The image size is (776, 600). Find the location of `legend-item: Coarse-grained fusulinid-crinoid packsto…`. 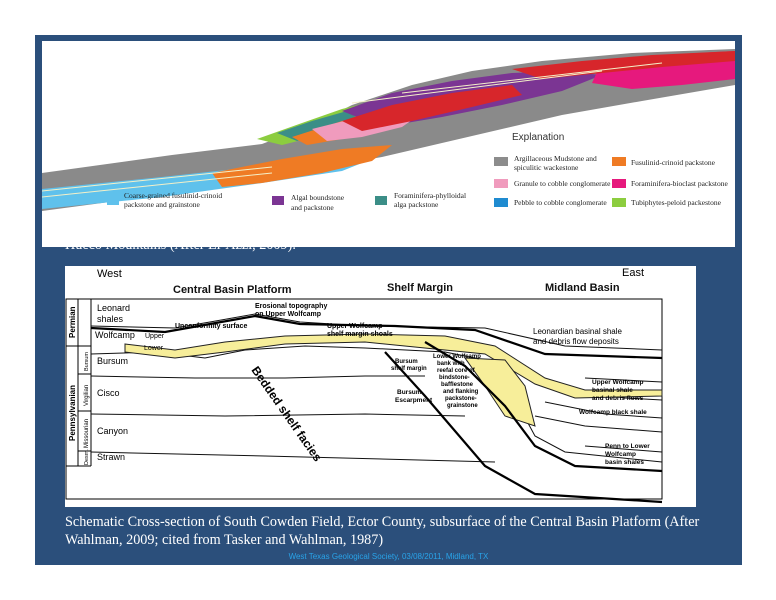

legend-item: Coarse-grained fusulinid-crinoid packsto… is located at coordinates (164, 200).